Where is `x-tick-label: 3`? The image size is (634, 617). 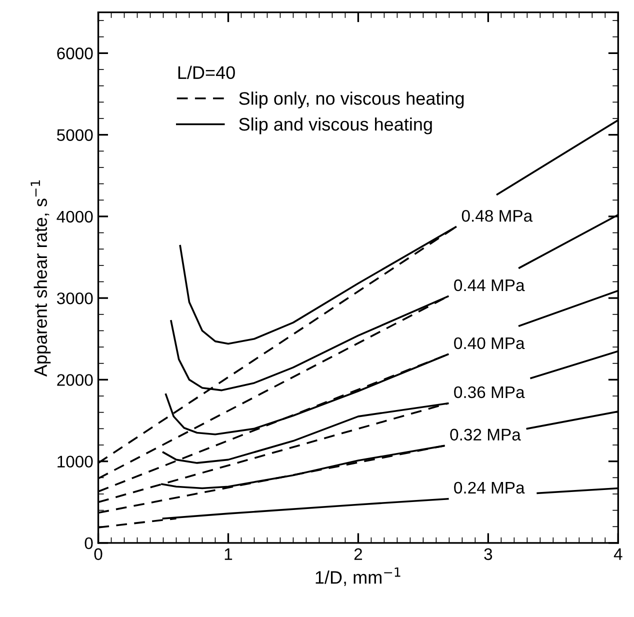 x-tick-label: 3 is located at coordinates (488, 554).